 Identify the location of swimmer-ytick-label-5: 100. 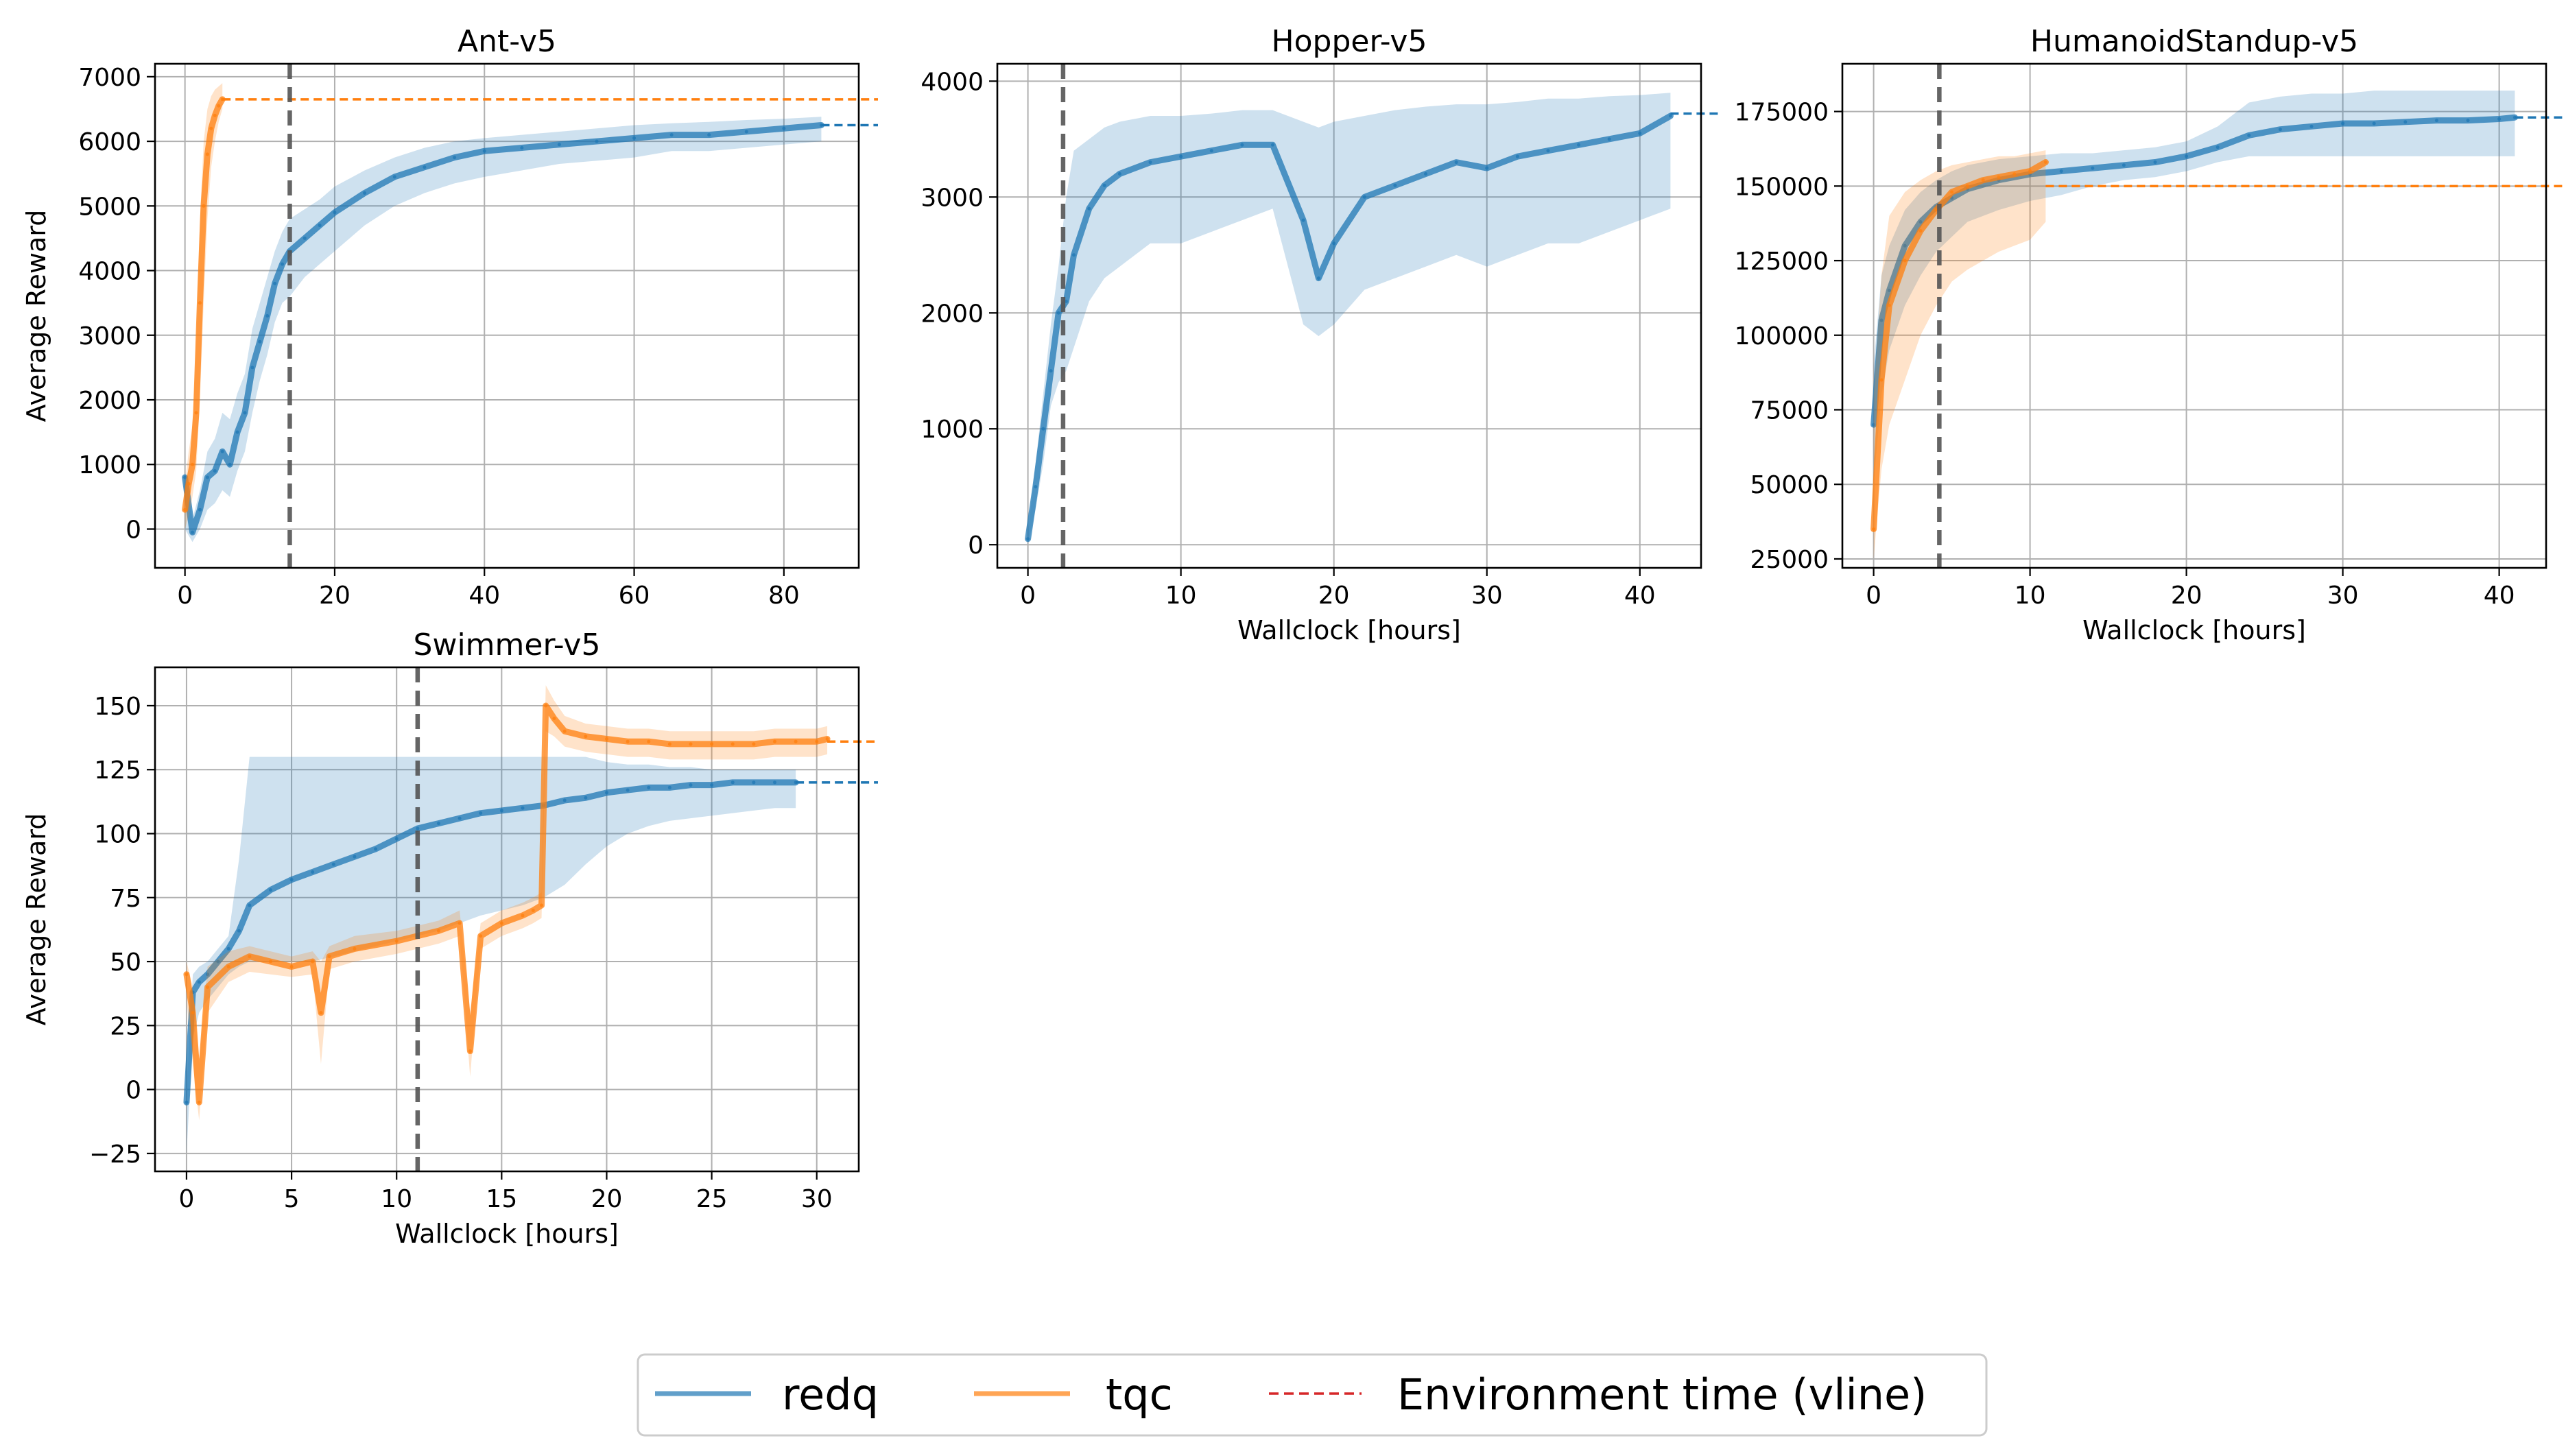
(117, 835).